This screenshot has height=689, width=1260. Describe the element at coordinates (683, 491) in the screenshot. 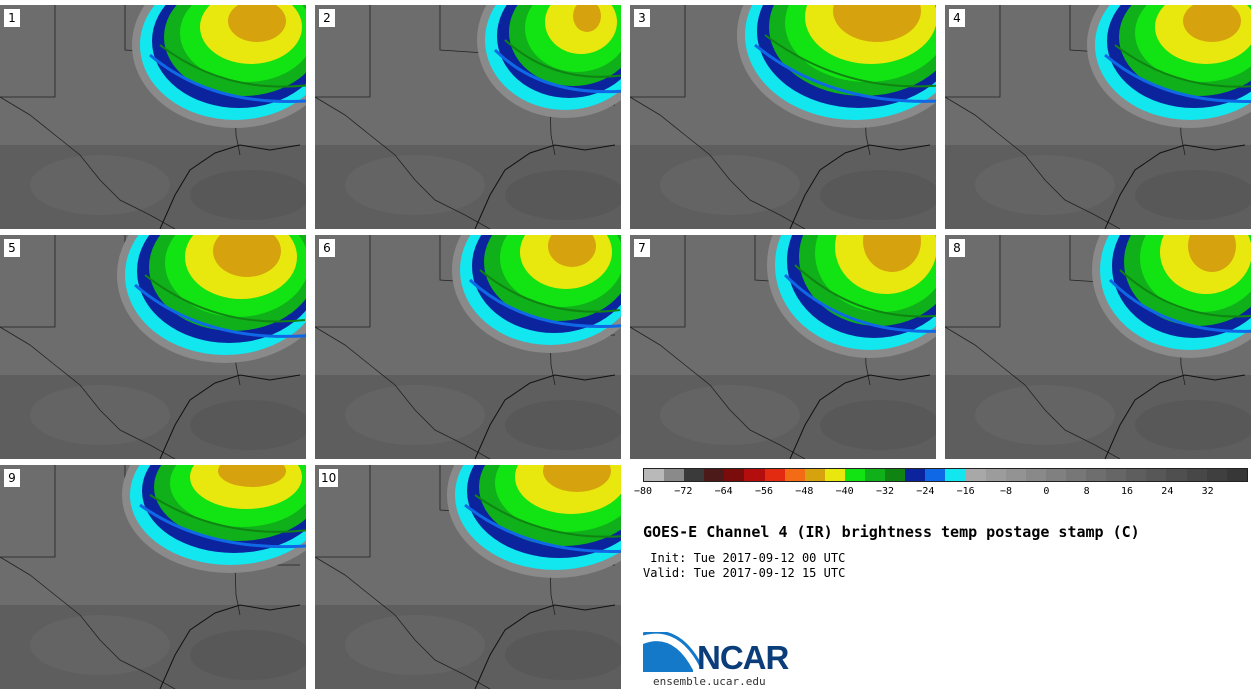

I see `colorbar-tick-label: −72` at that location.